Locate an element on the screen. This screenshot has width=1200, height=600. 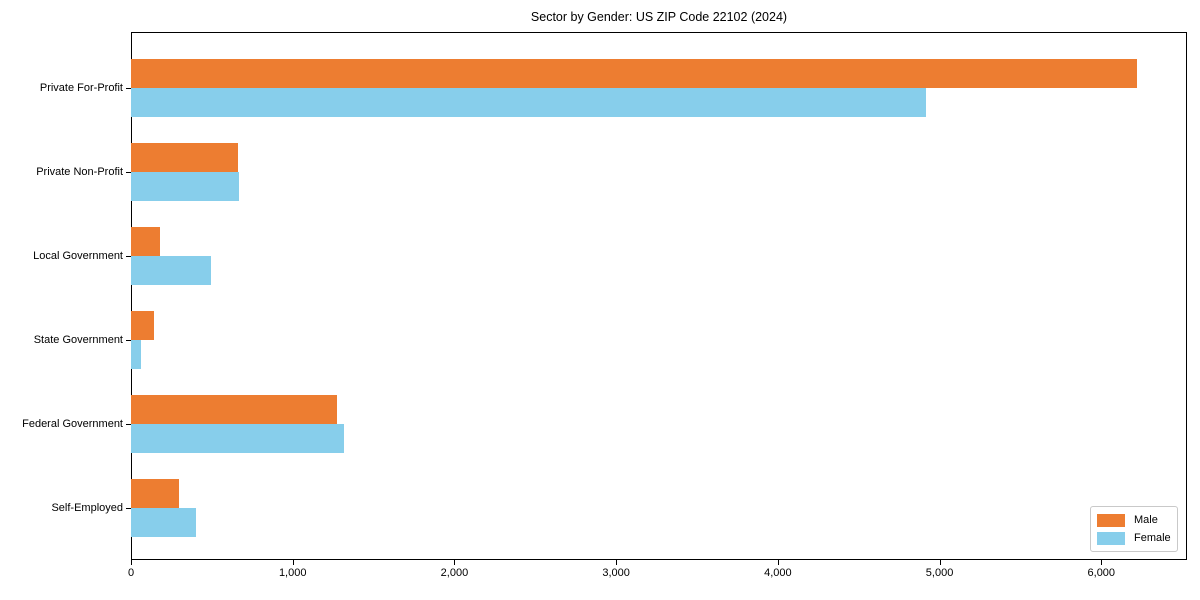
legend-item-male: Male is located at coordinates (1134, 520).